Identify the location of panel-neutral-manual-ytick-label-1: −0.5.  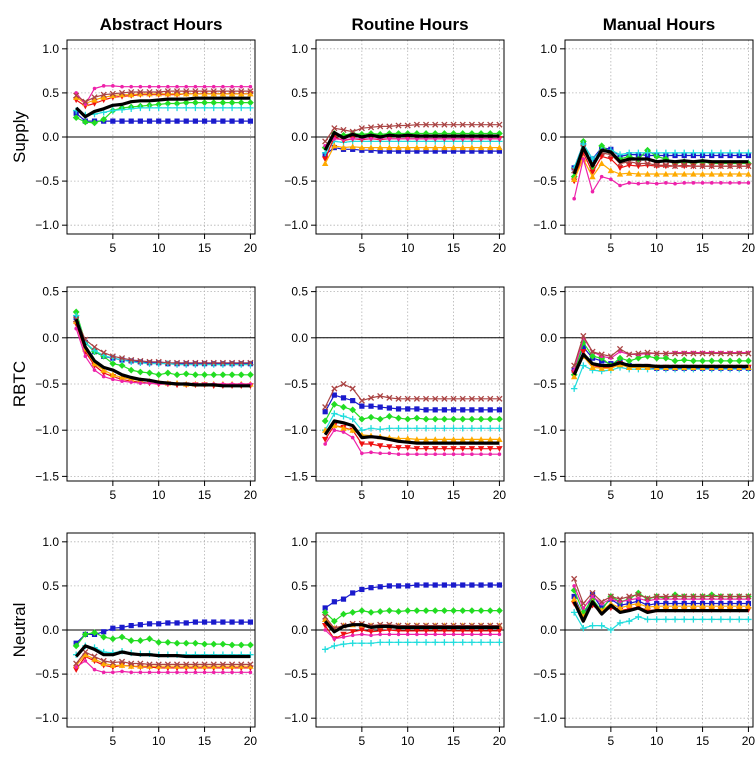
(545, 674).